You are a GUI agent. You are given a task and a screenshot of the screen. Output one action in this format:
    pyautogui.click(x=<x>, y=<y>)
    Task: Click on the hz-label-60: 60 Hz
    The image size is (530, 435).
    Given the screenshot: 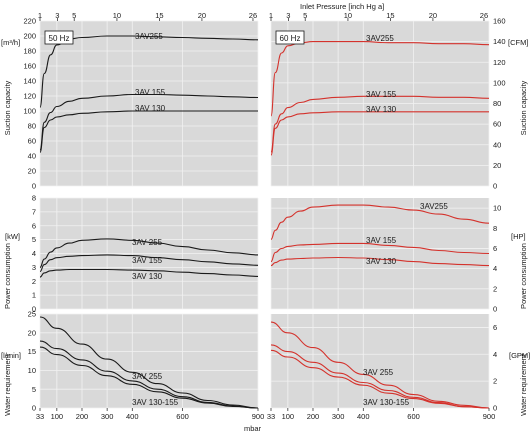 What is the action you would take?
    pyautogui.click(x=290, y=38)
    